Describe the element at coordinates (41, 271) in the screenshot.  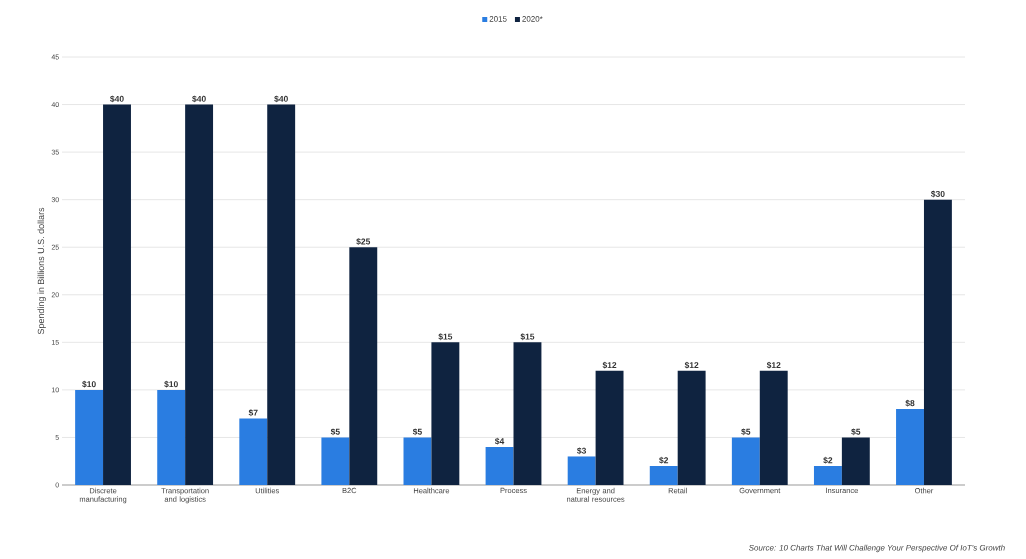
I see `y-axis-title: Spending in Billions U.S. dollars` at that location.